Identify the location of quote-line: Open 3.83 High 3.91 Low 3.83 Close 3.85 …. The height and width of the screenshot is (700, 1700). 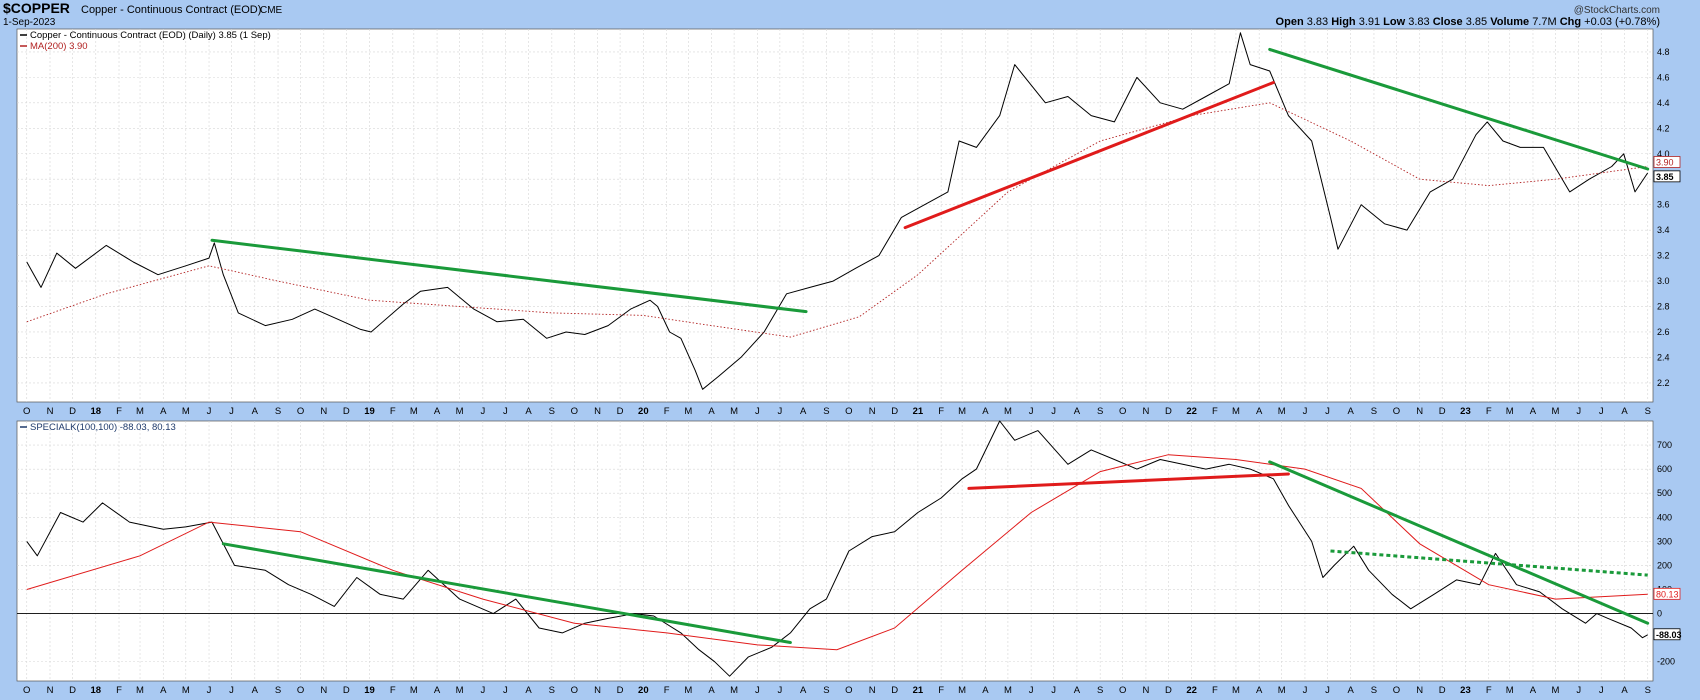
(1468, 22).